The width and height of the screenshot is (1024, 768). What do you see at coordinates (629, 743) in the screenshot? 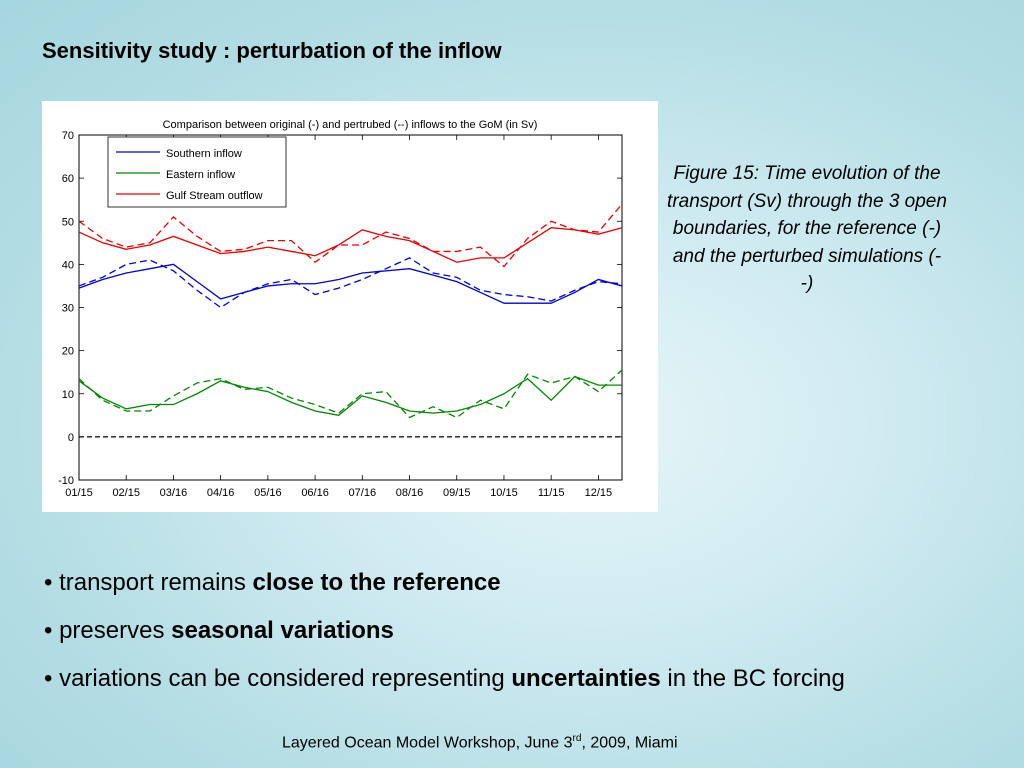
I see `footer-text-after: , 2009, Miami` at bounding box center [629, 743].